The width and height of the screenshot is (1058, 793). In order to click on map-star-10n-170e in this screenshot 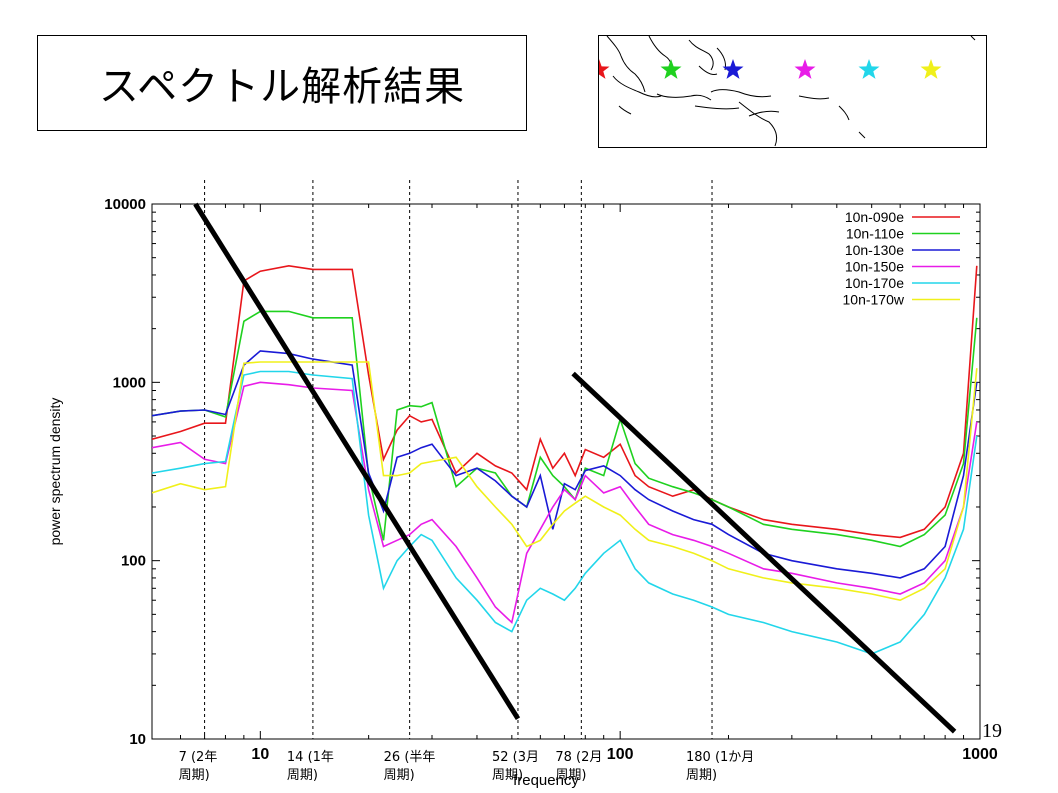, I will do `click(869, 69)`.